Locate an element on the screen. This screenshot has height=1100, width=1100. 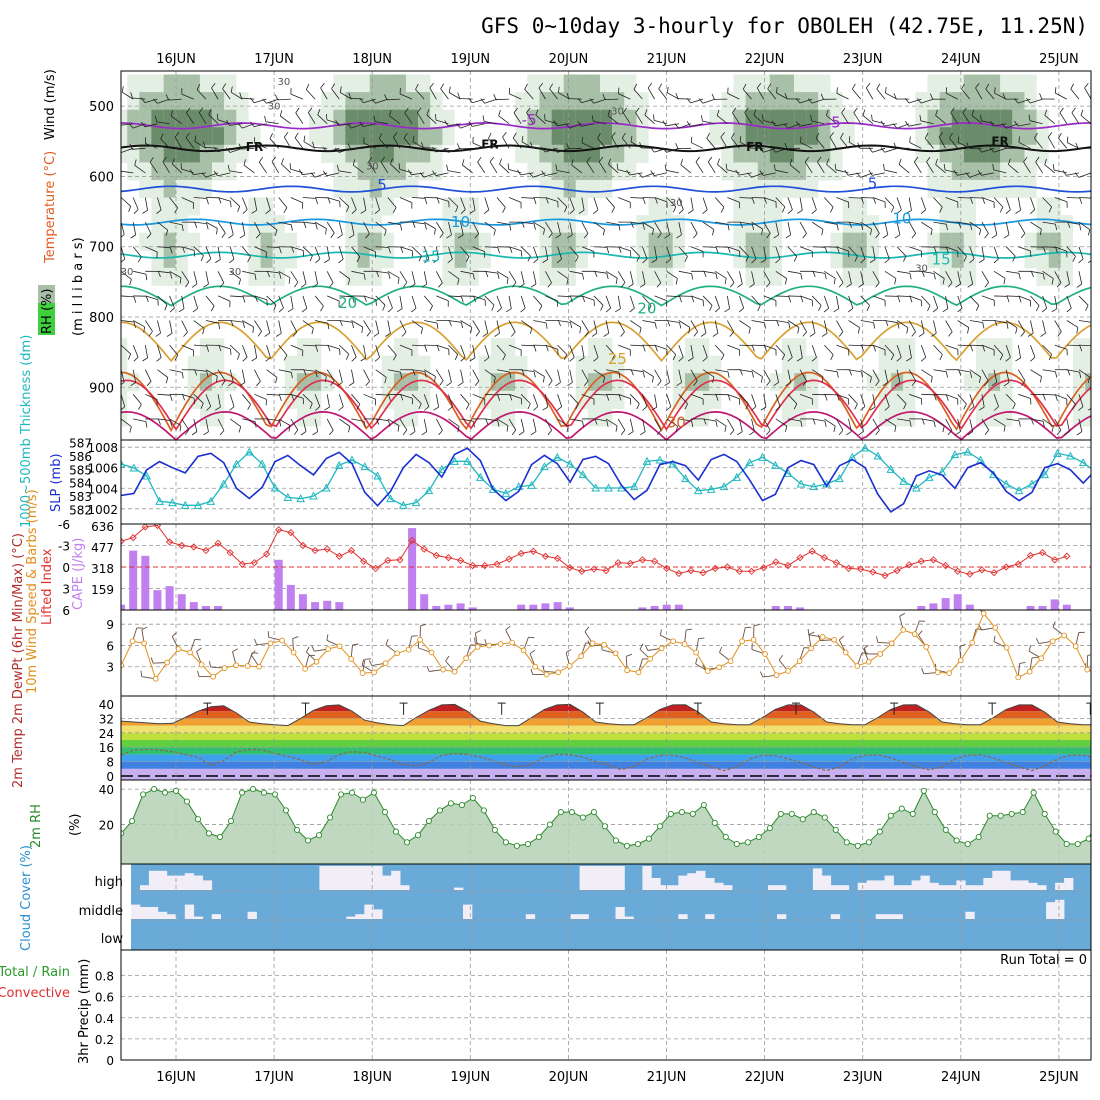
date-label-top: 18JUN is located at coordinates (372, 59).